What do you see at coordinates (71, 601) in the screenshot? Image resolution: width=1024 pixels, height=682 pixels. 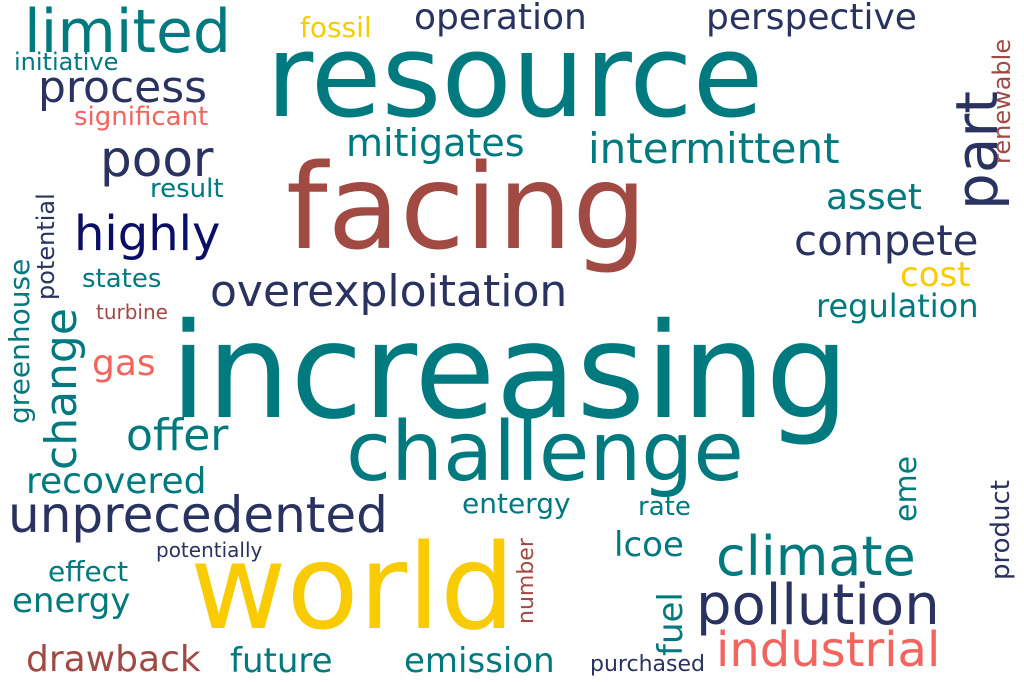 I see `word-energy: energy` at bounding box center [71, 601].